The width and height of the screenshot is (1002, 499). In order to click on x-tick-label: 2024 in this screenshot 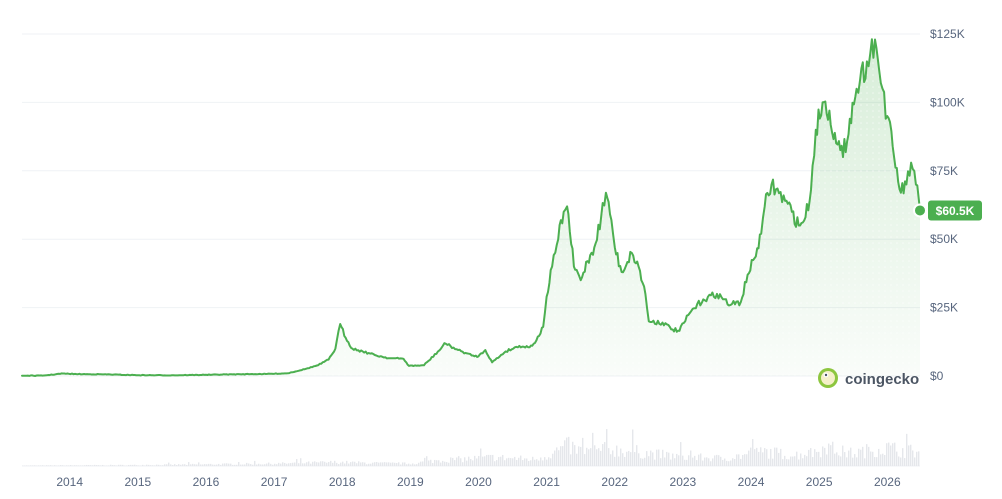, I will do `click(751, 482)`.